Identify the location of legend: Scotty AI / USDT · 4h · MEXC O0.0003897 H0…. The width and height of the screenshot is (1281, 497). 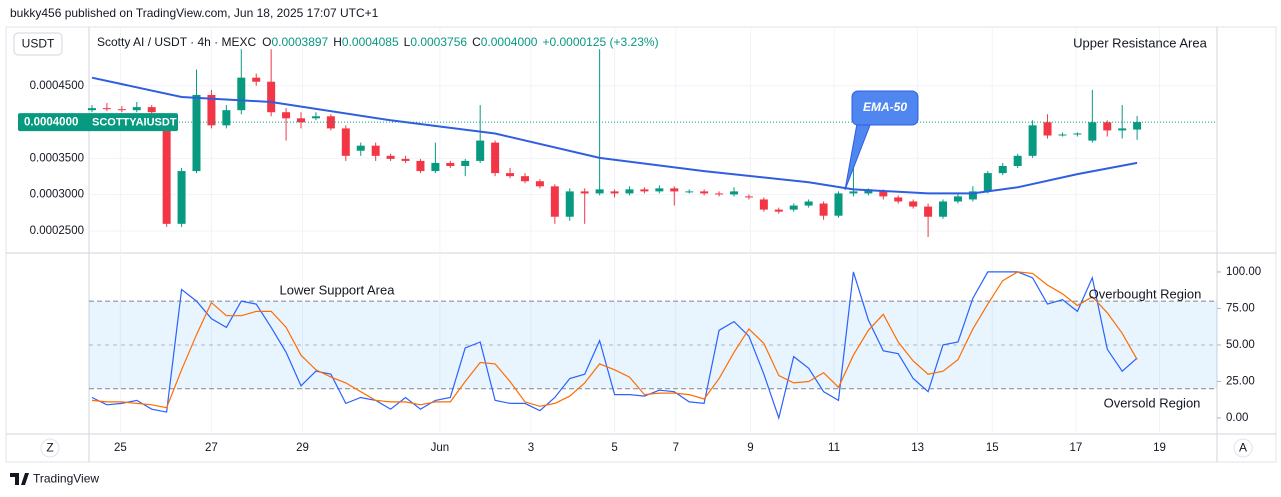
(378, 42).